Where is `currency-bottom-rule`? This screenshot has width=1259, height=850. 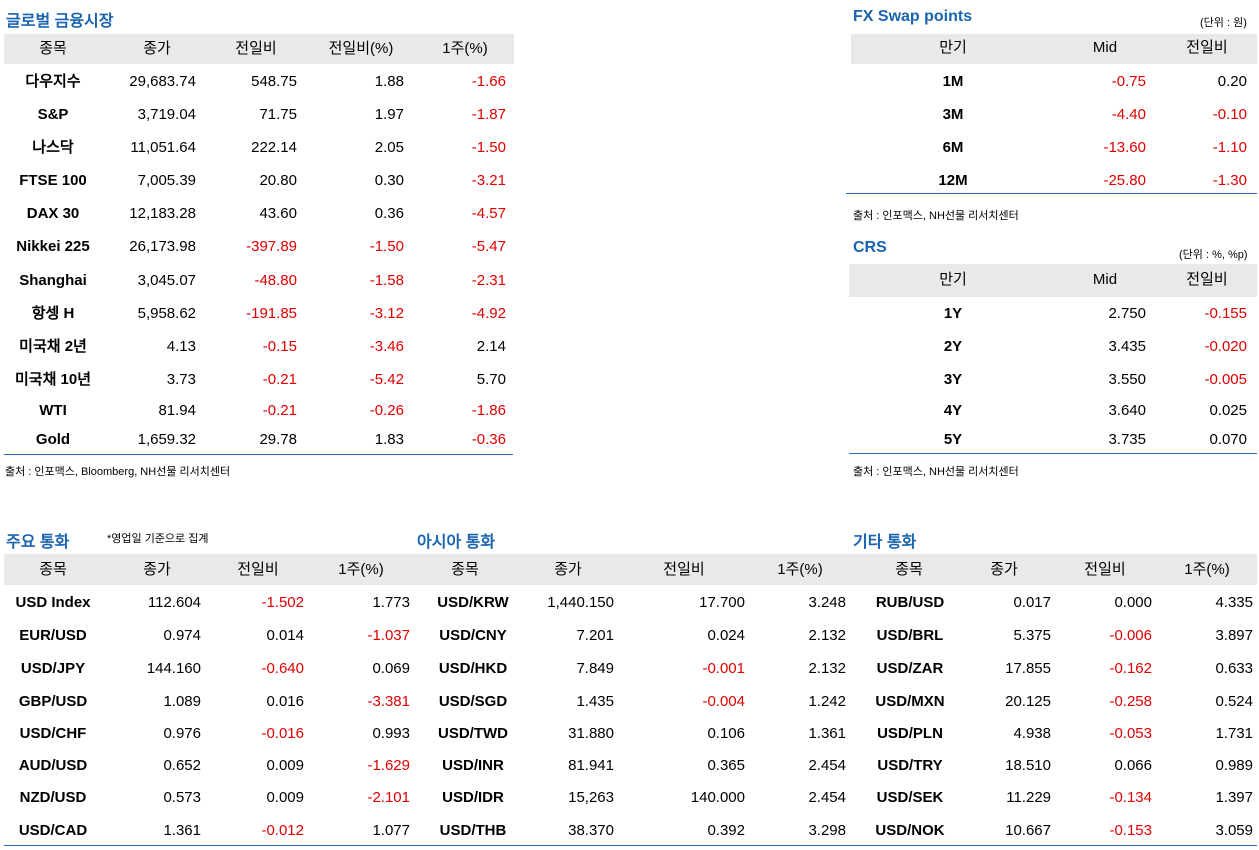 currency-bottom-rule is located at coordinates (630, 845).